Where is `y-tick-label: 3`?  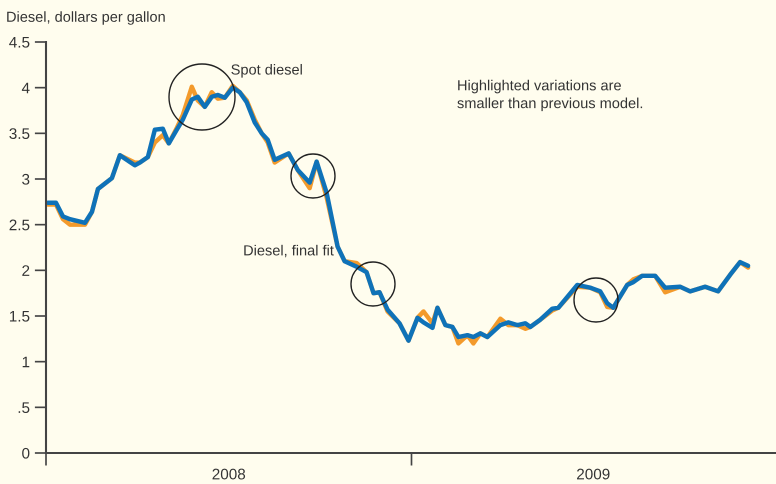
y-tick-label: 3 is located at coordinates (26, 179).